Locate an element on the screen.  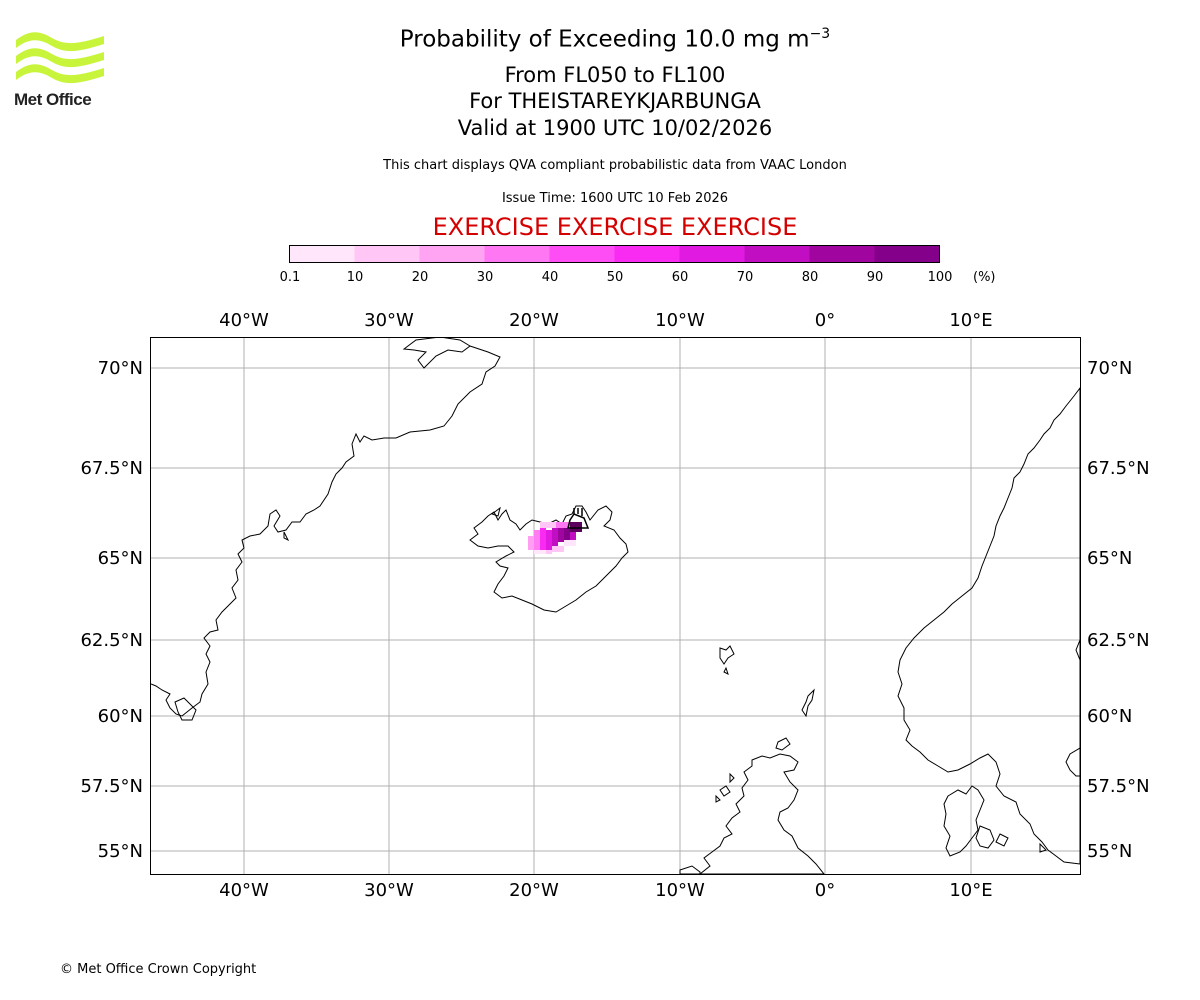
probability-field is located at coordinates (559, 531).